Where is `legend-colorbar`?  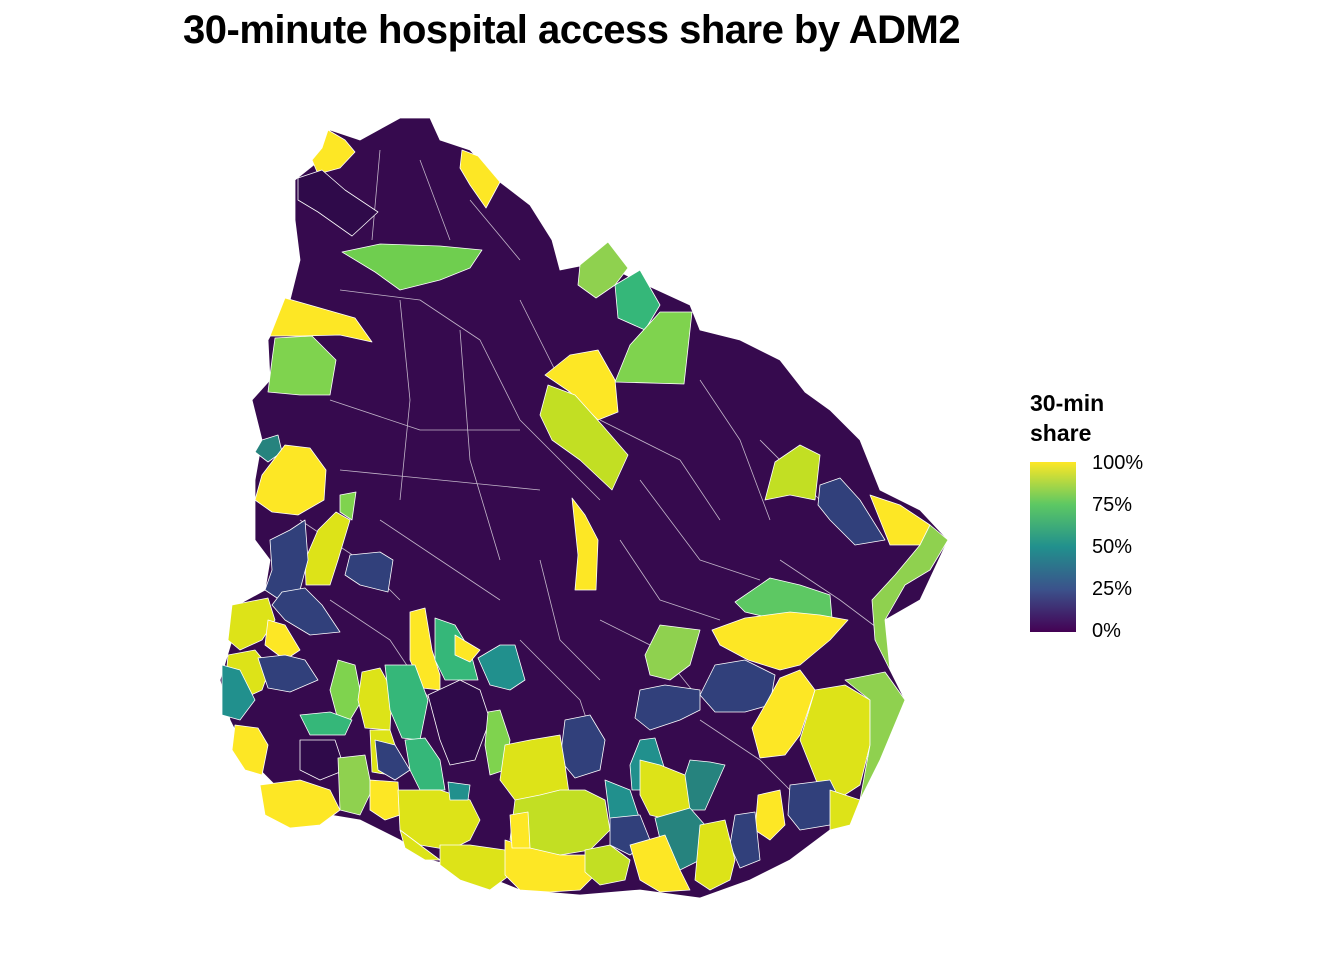
legend-colorbar is located at coordinates (1053, 547).